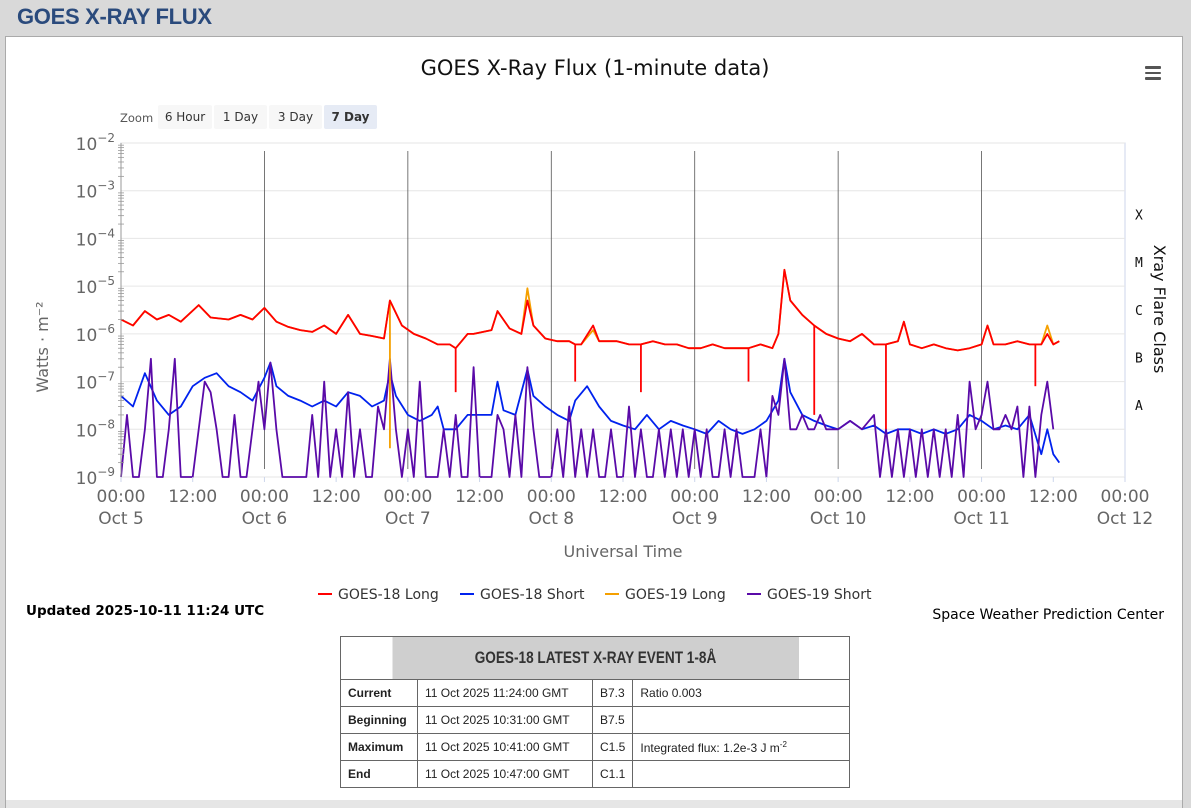  I want to click on event-time: 11 Oct 2025 10:47:00 GMT, so click(505, 774).